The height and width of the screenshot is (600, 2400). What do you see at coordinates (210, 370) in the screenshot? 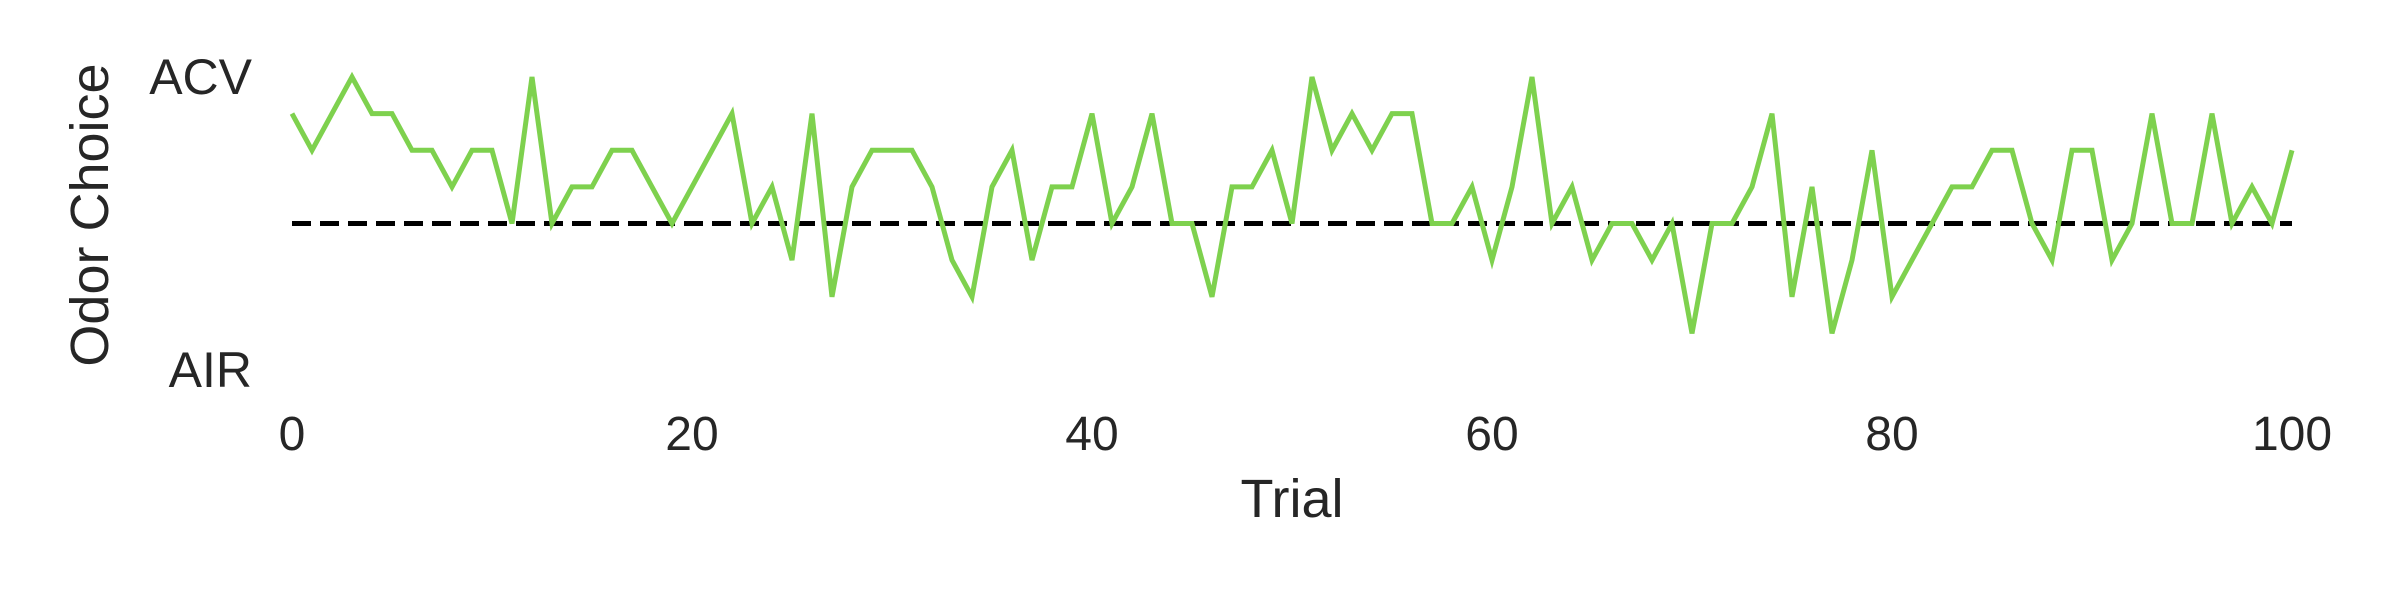
I see `y-tick-label: AIR` at bounding box center [210, 370].